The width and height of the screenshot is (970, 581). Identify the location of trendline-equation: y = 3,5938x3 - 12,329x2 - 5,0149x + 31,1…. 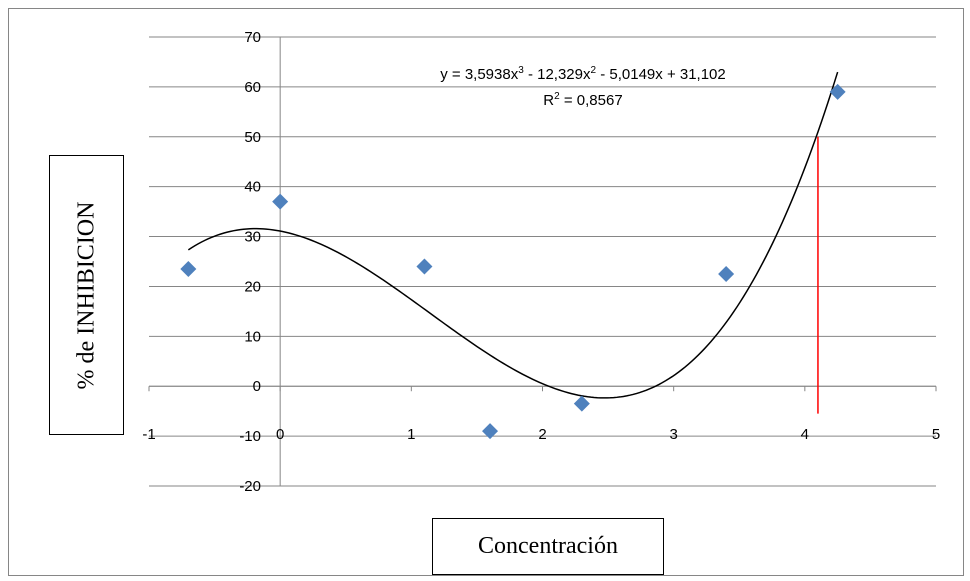
(583, 74).